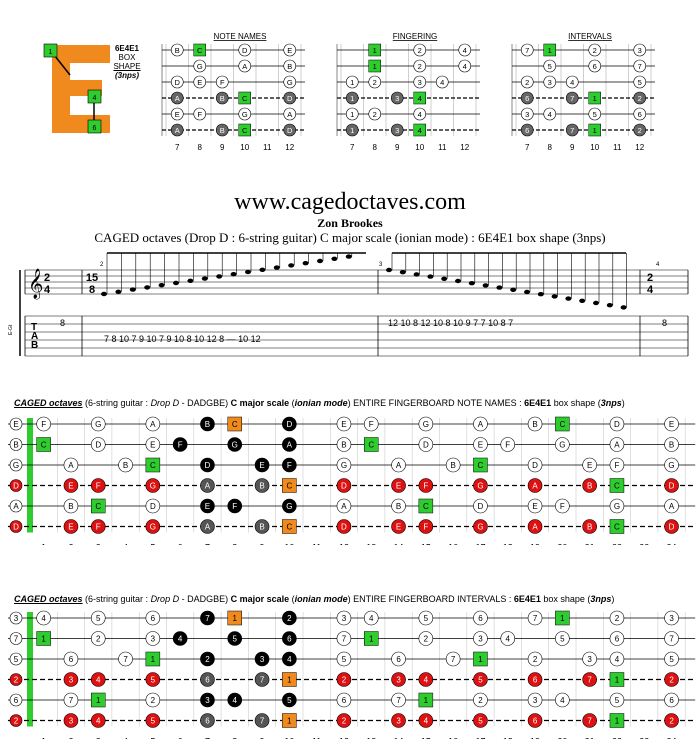  What do you see at coordinates (442, 147) in the screenshot?
I see `mini-fret-number: 11` at bounding box center [442, 147].